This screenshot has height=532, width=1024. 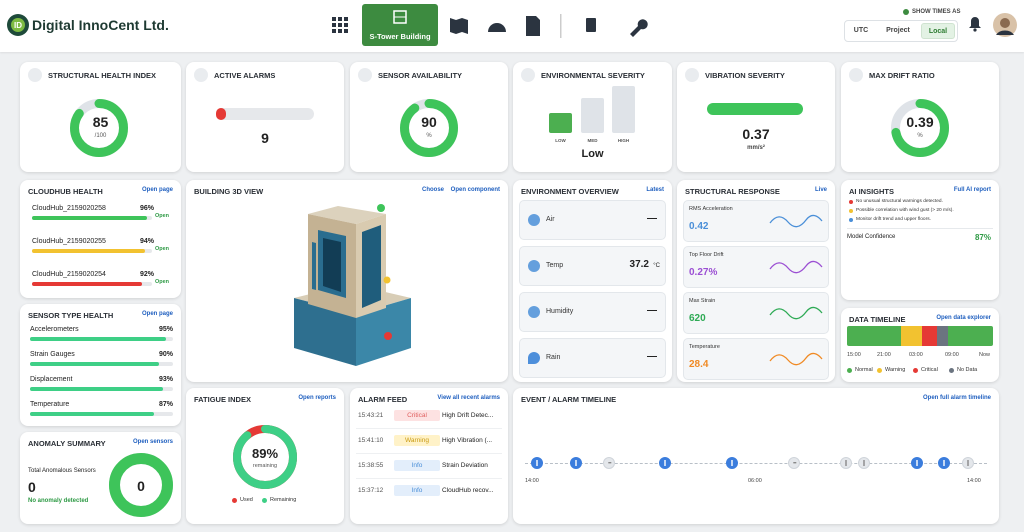 What do you see at coordinates (532, 481) in the screenshot?
I see `timeline-tick: 14:00` at bounding box center [532, 481].